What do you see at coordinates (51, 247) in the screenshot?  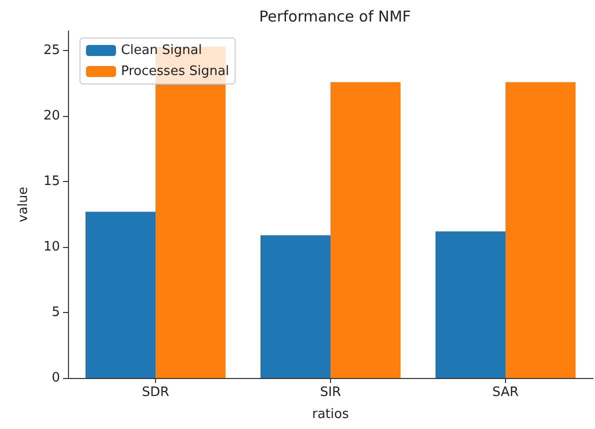 I see `y-tick-label: 10` at bounding box center [51, 247].